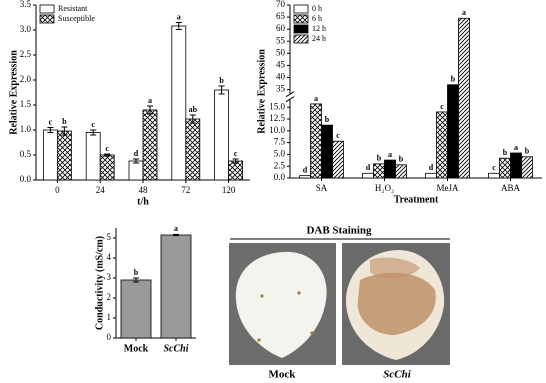  I want to click on y-tick-label: 5.0, so click(280, 153).